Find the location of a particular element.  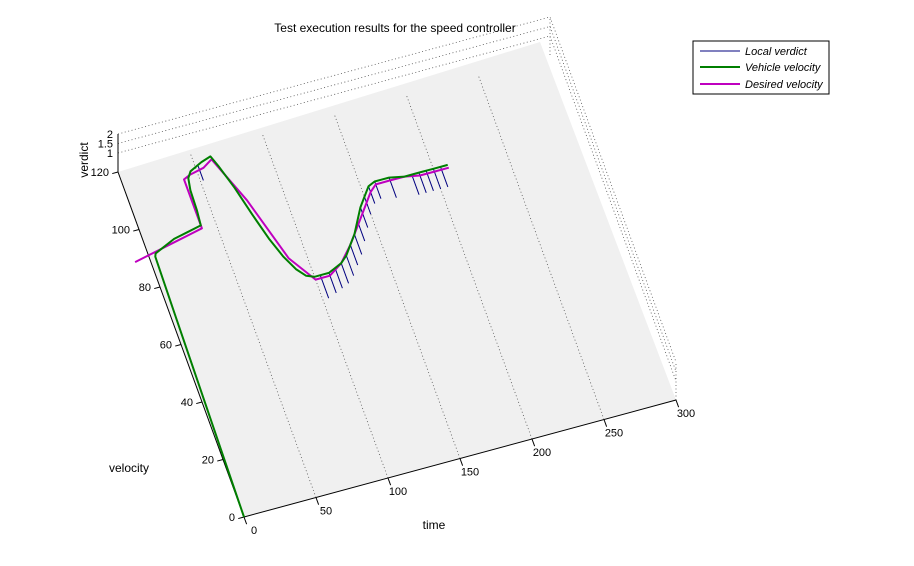

time-tick-label: 50 is located at coordinates (326, 512).